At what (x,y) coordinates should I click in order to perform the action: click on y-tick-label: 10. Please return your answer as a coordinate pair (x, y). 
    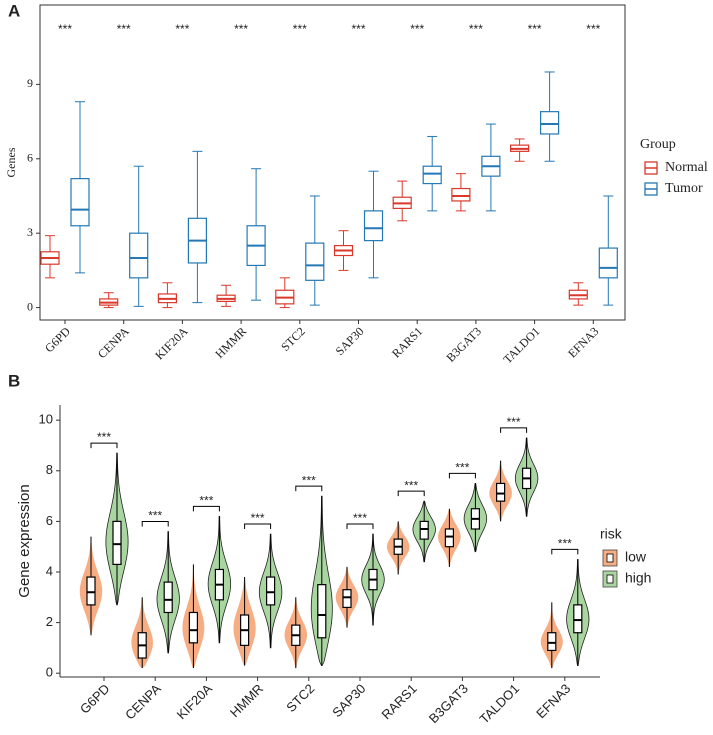
    Looking at the image, I should click on (46, 419).